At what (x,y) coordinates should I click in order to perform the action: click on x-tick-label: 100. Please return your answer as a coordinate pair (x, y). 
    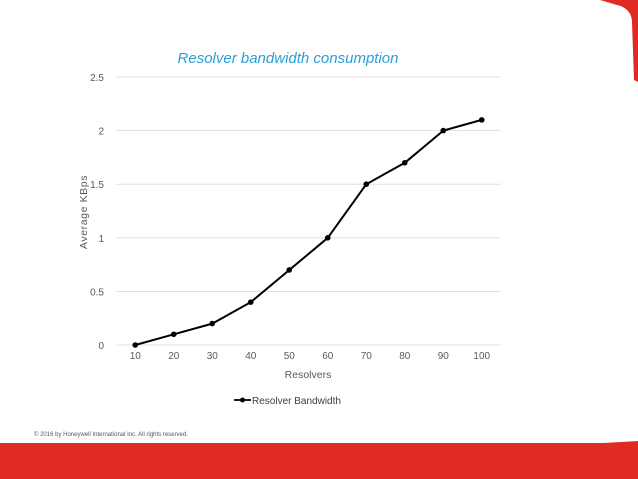
    Looking at the image, I should click on (481, 356).